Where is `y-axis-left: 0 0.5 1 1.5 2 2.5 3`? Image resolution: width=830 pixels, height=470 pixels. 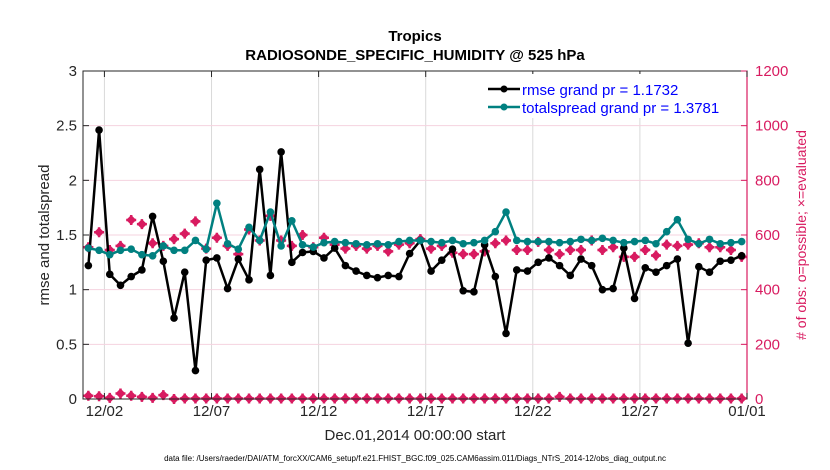 y-axis-left: 0 0.5 1 1.5 2 2.5 3 is located at coordinates (72, 235).